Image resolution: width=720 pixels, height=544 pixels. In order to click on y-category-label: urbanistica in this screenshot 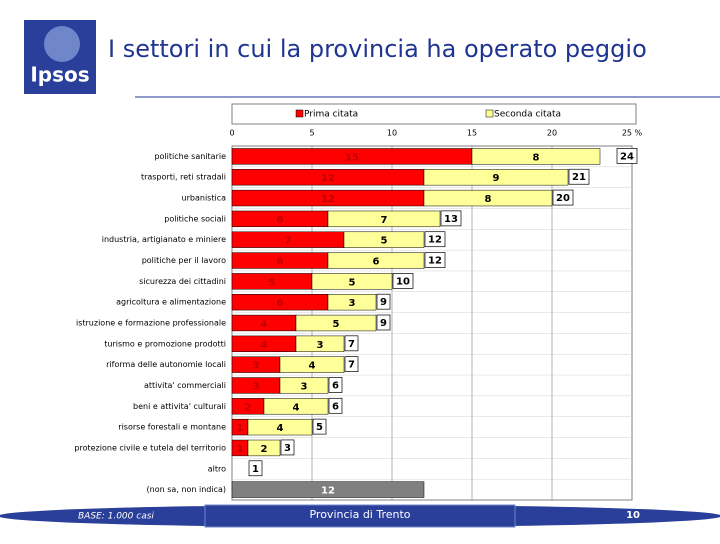, I will do `click(204, 198)`.